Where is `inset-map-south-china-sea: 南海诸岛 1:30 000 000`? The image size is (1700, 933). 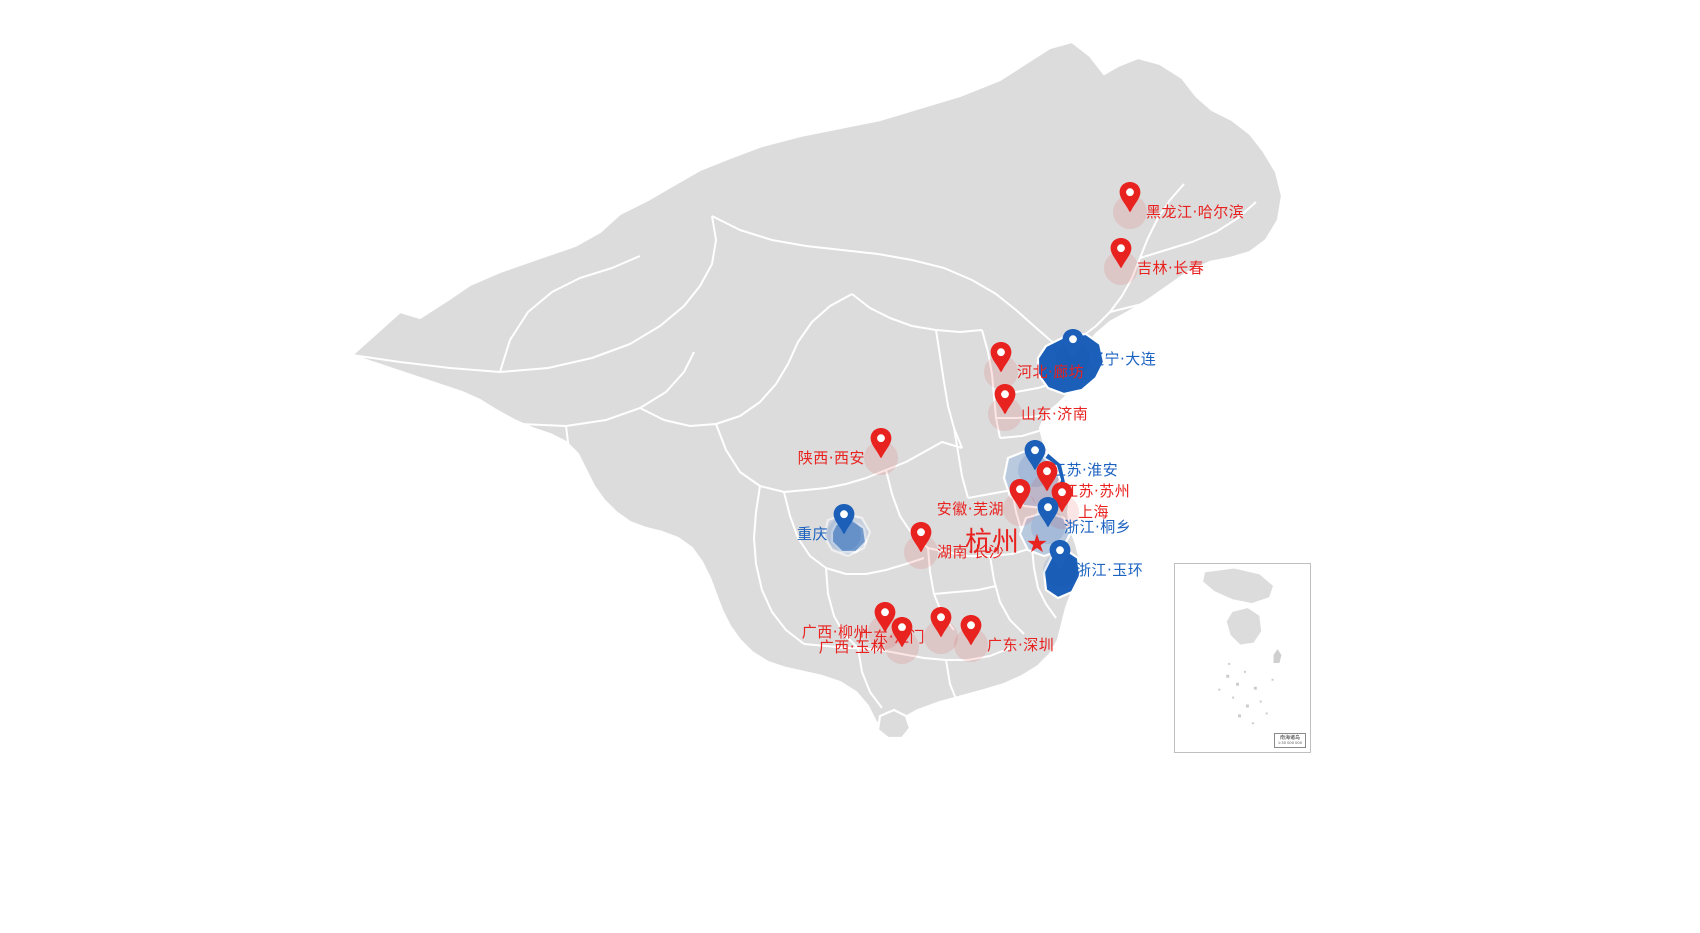
inset-map-south-china-sea: 南海诸岛 1:30 000 000 is located at coordinates (1242, 658).